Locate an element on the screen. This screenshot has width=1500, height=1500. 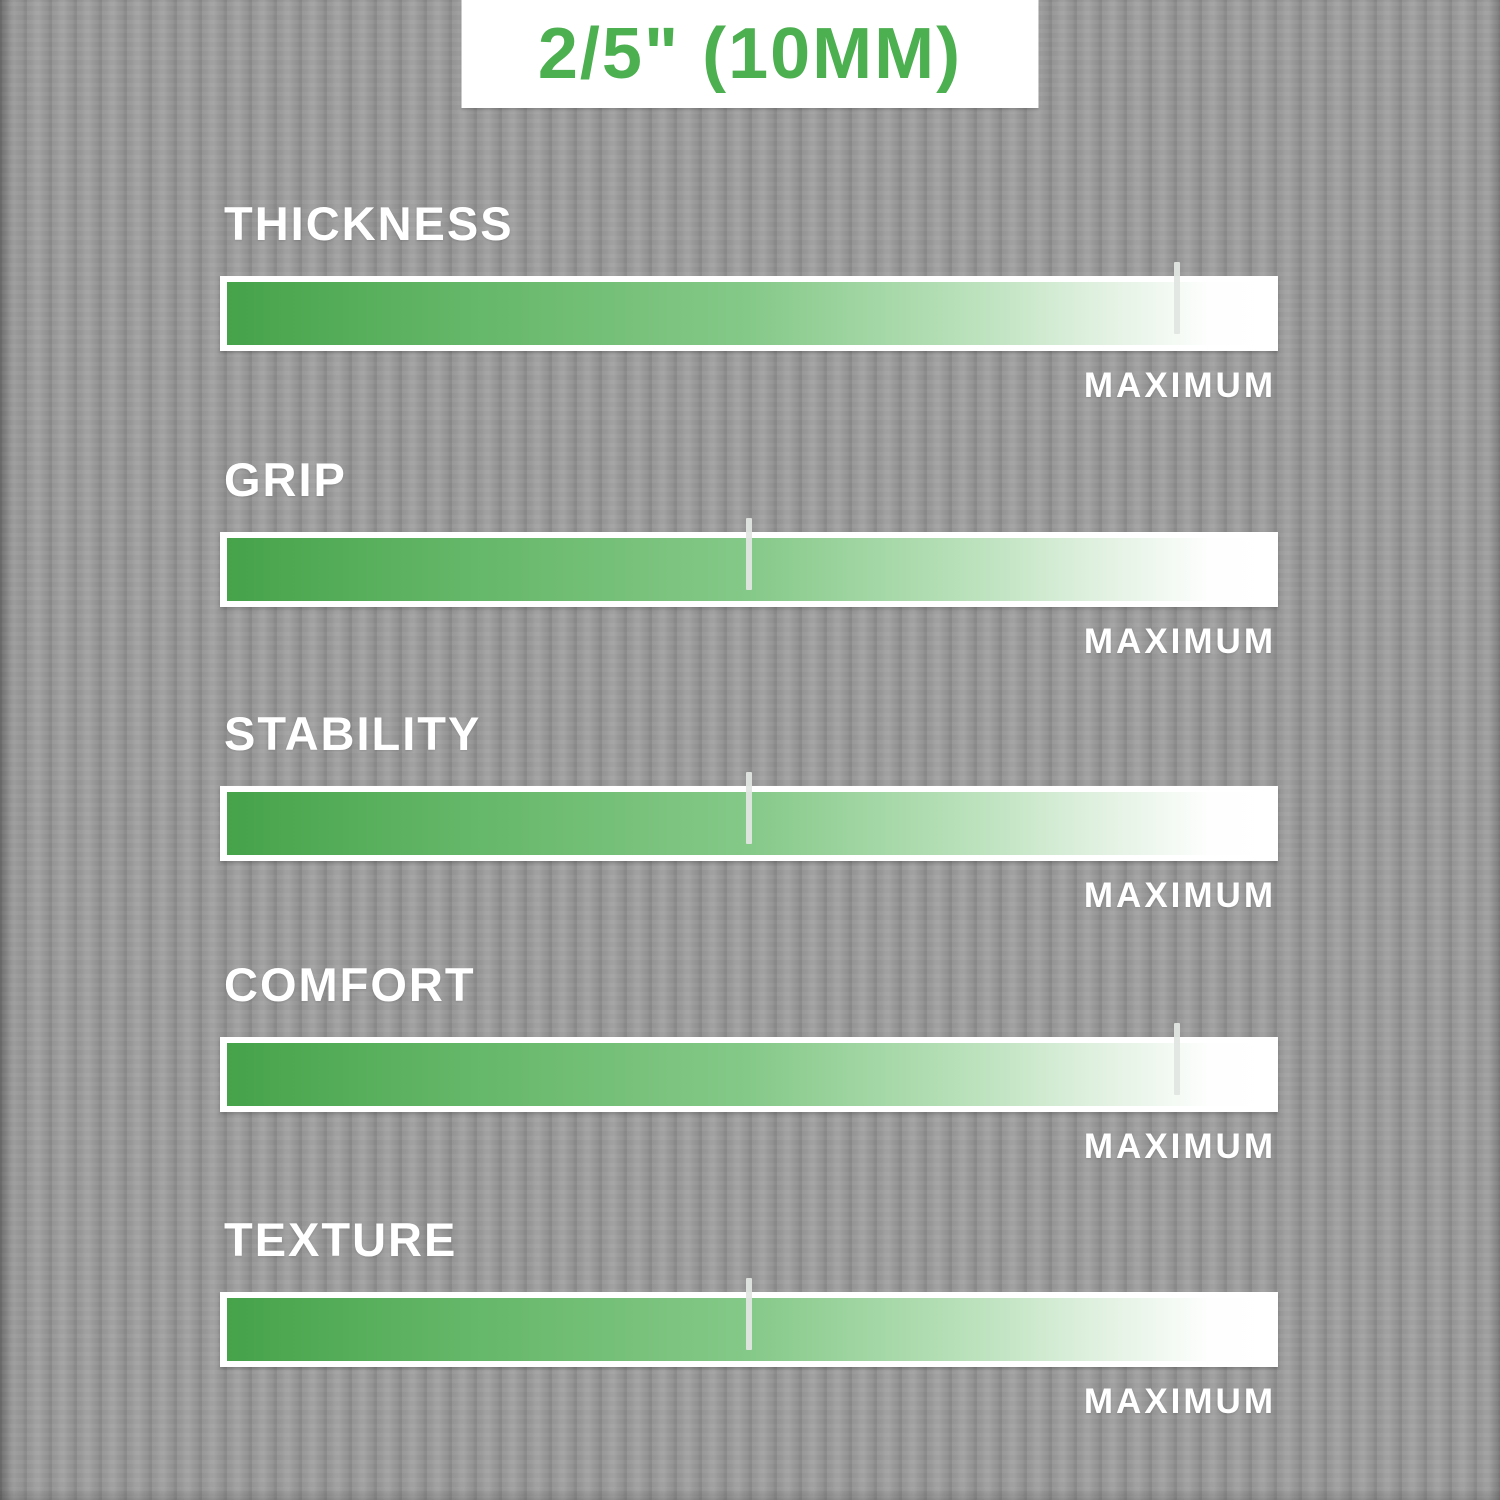
metric-label: STABILITY is located at coordinates (353, 733).